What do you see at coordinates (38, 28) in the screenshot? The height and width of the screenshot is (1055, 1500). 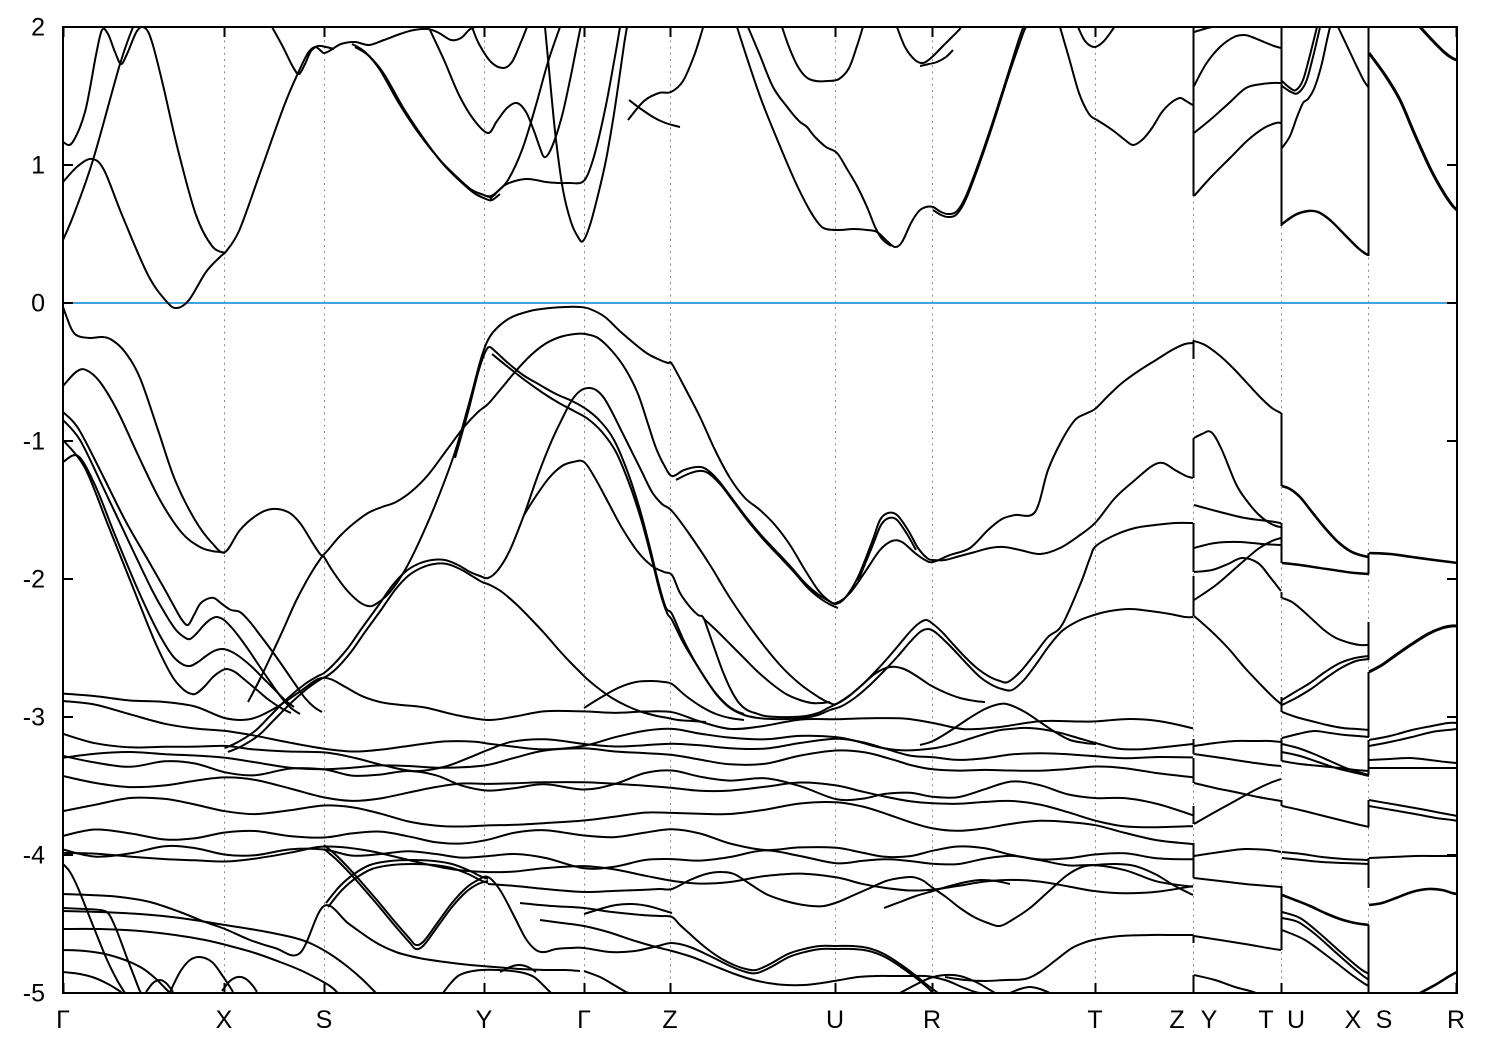 I see `svg-text: 2` at bounding box center [38, 28].